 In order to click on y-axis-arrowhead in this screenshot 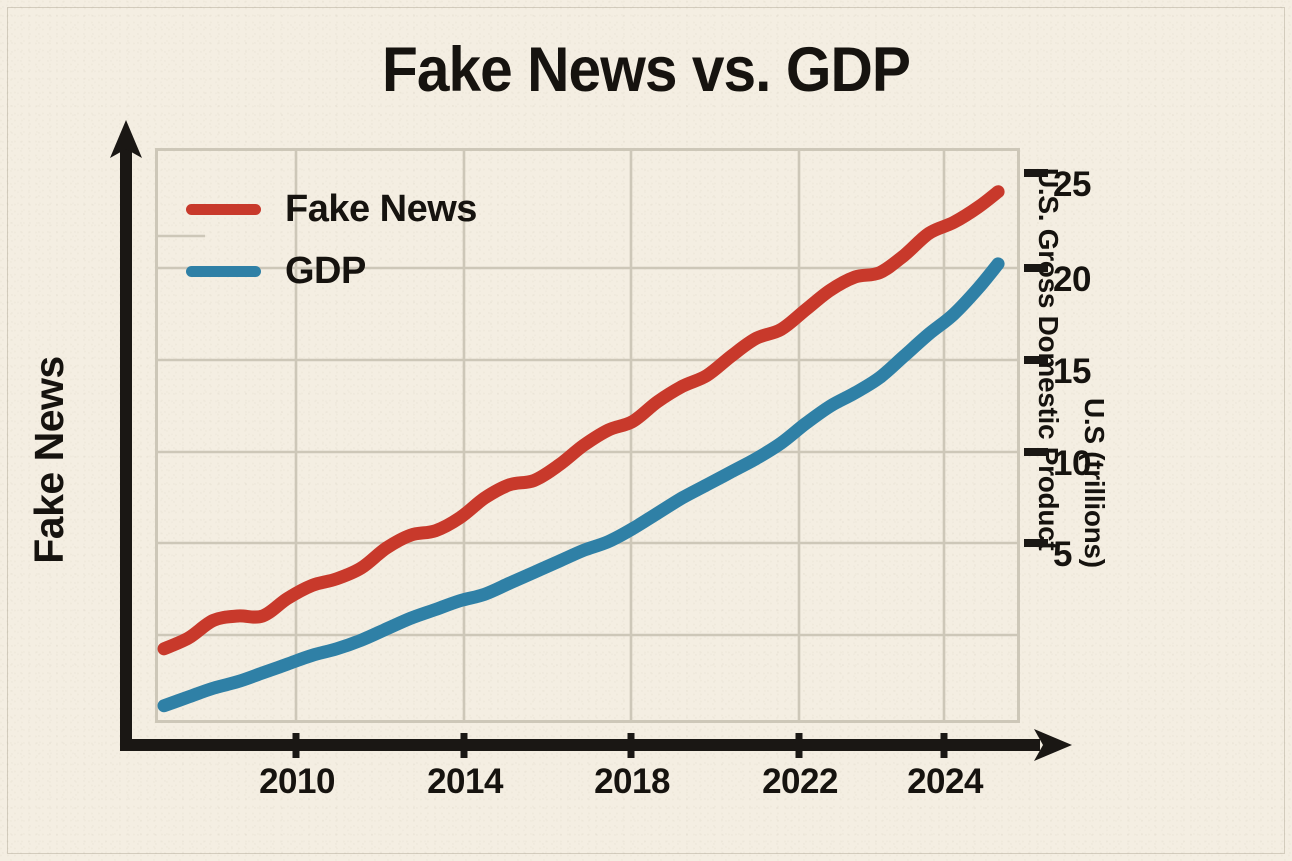, I will do `click(126, 139)`.